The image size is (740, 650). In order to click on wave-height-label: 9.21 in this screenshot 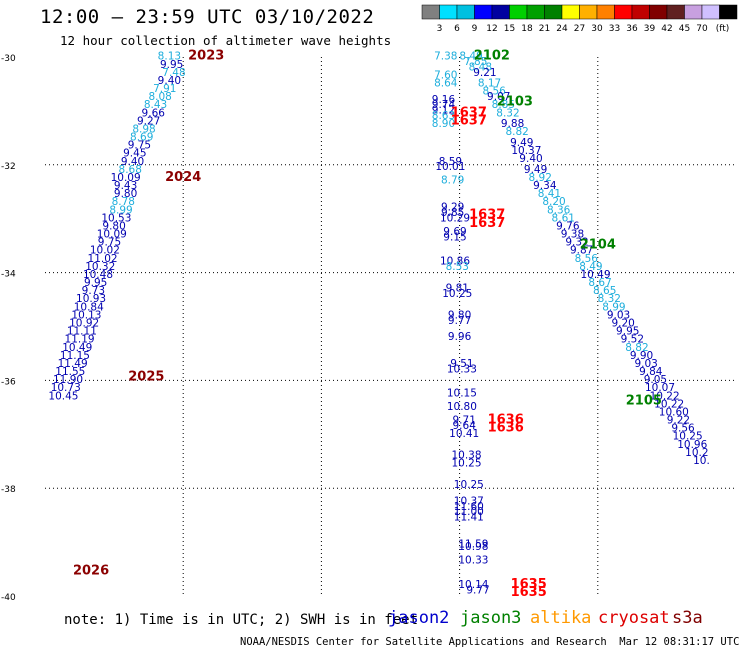, I will do `click(484, 73)`.